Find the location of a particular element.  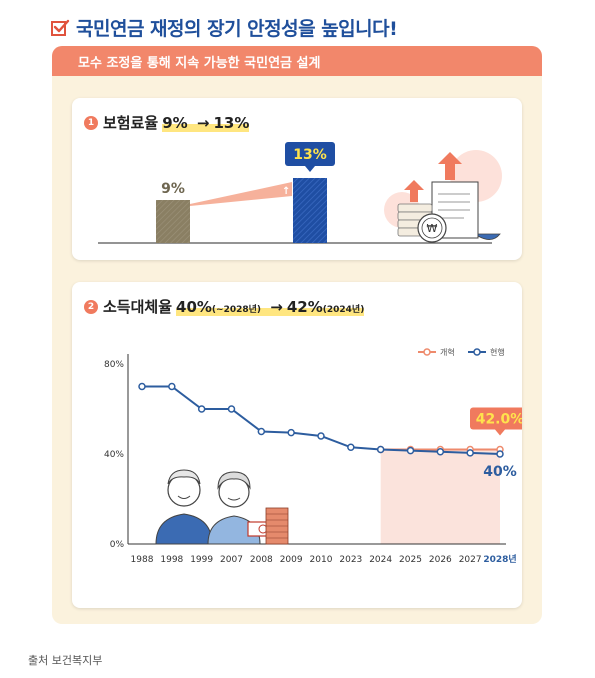

title-row: 국민연금 재정의 장기 안정성을 높입니다! is located at coordinates (224, 27).